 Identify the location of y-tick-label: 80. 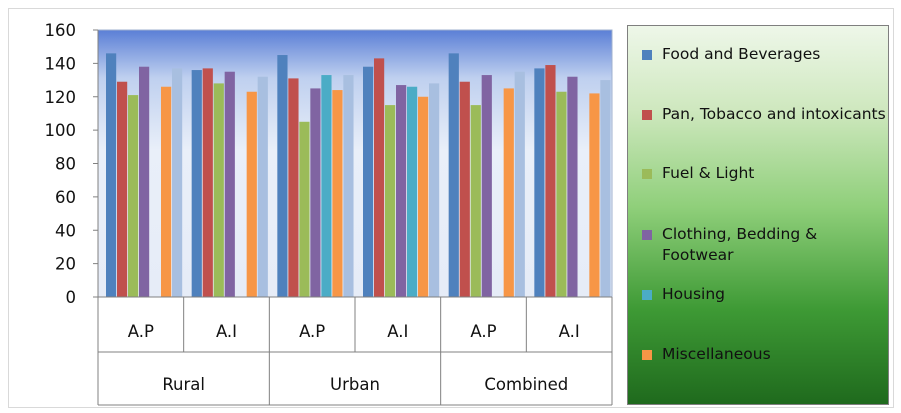
(65, 164).